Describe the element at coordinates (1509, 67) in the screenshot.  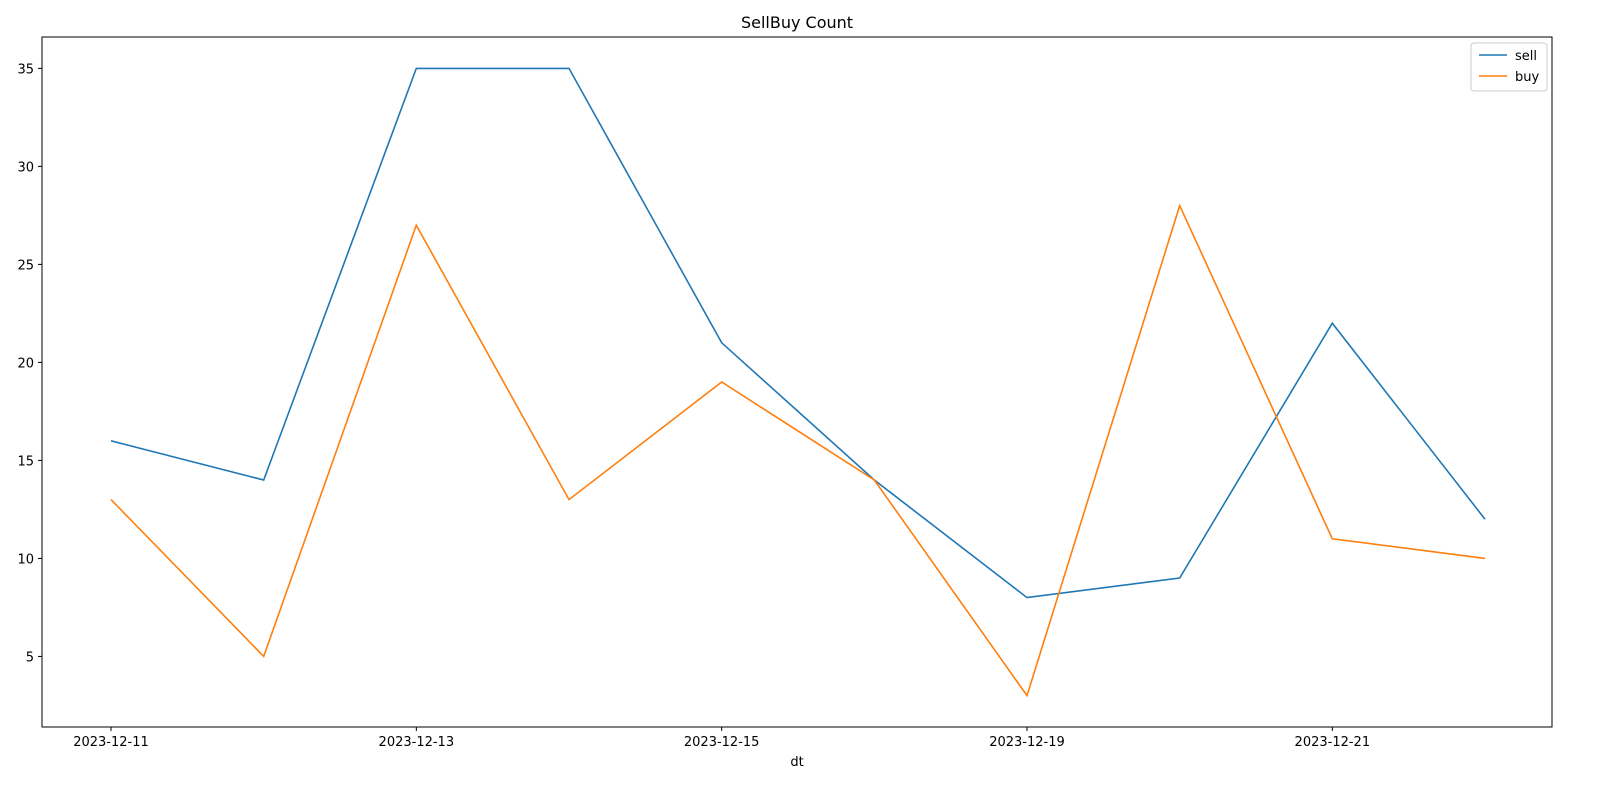
I see `legend: sell buy` at that location.